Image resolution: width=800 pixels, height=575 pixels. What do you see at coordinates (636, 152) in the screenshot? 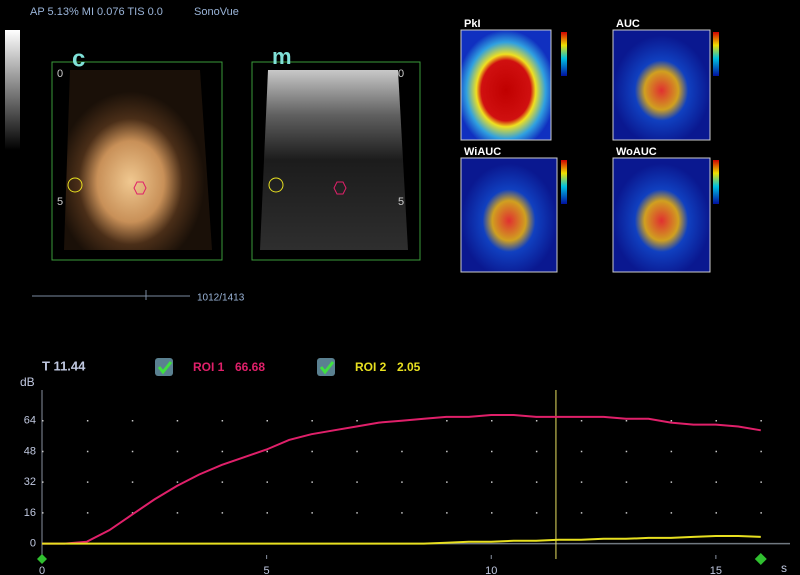
I see `map-label: WoAUC` at bounding box center [636, 152].